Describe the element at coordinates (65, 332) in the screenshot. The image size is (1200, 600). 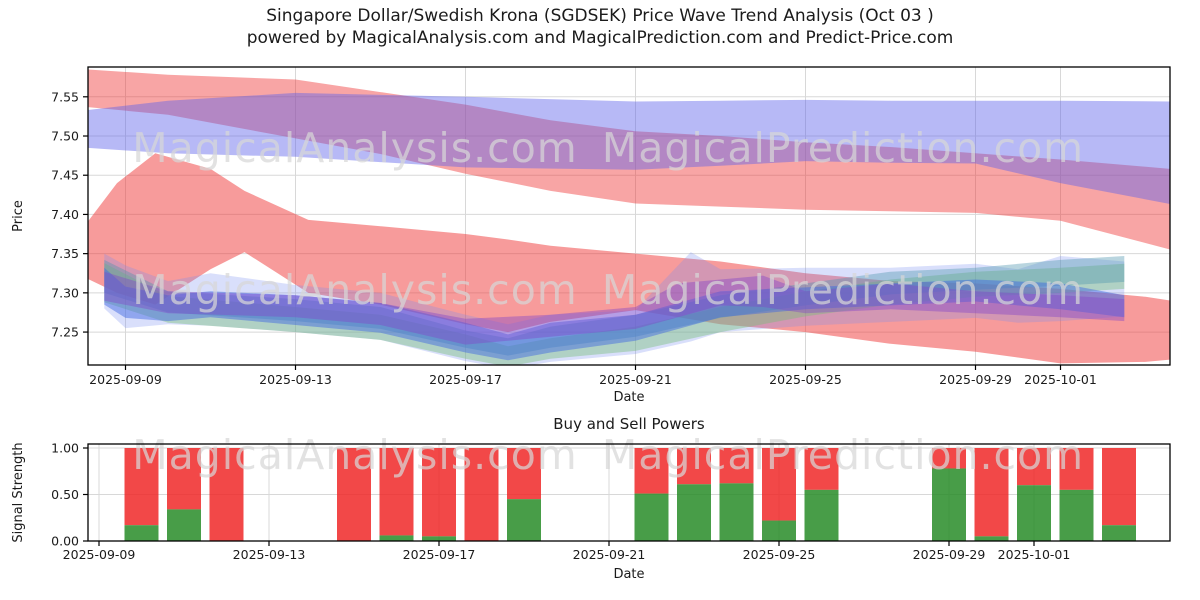
I see `ytick-label: 7.25` at that location.